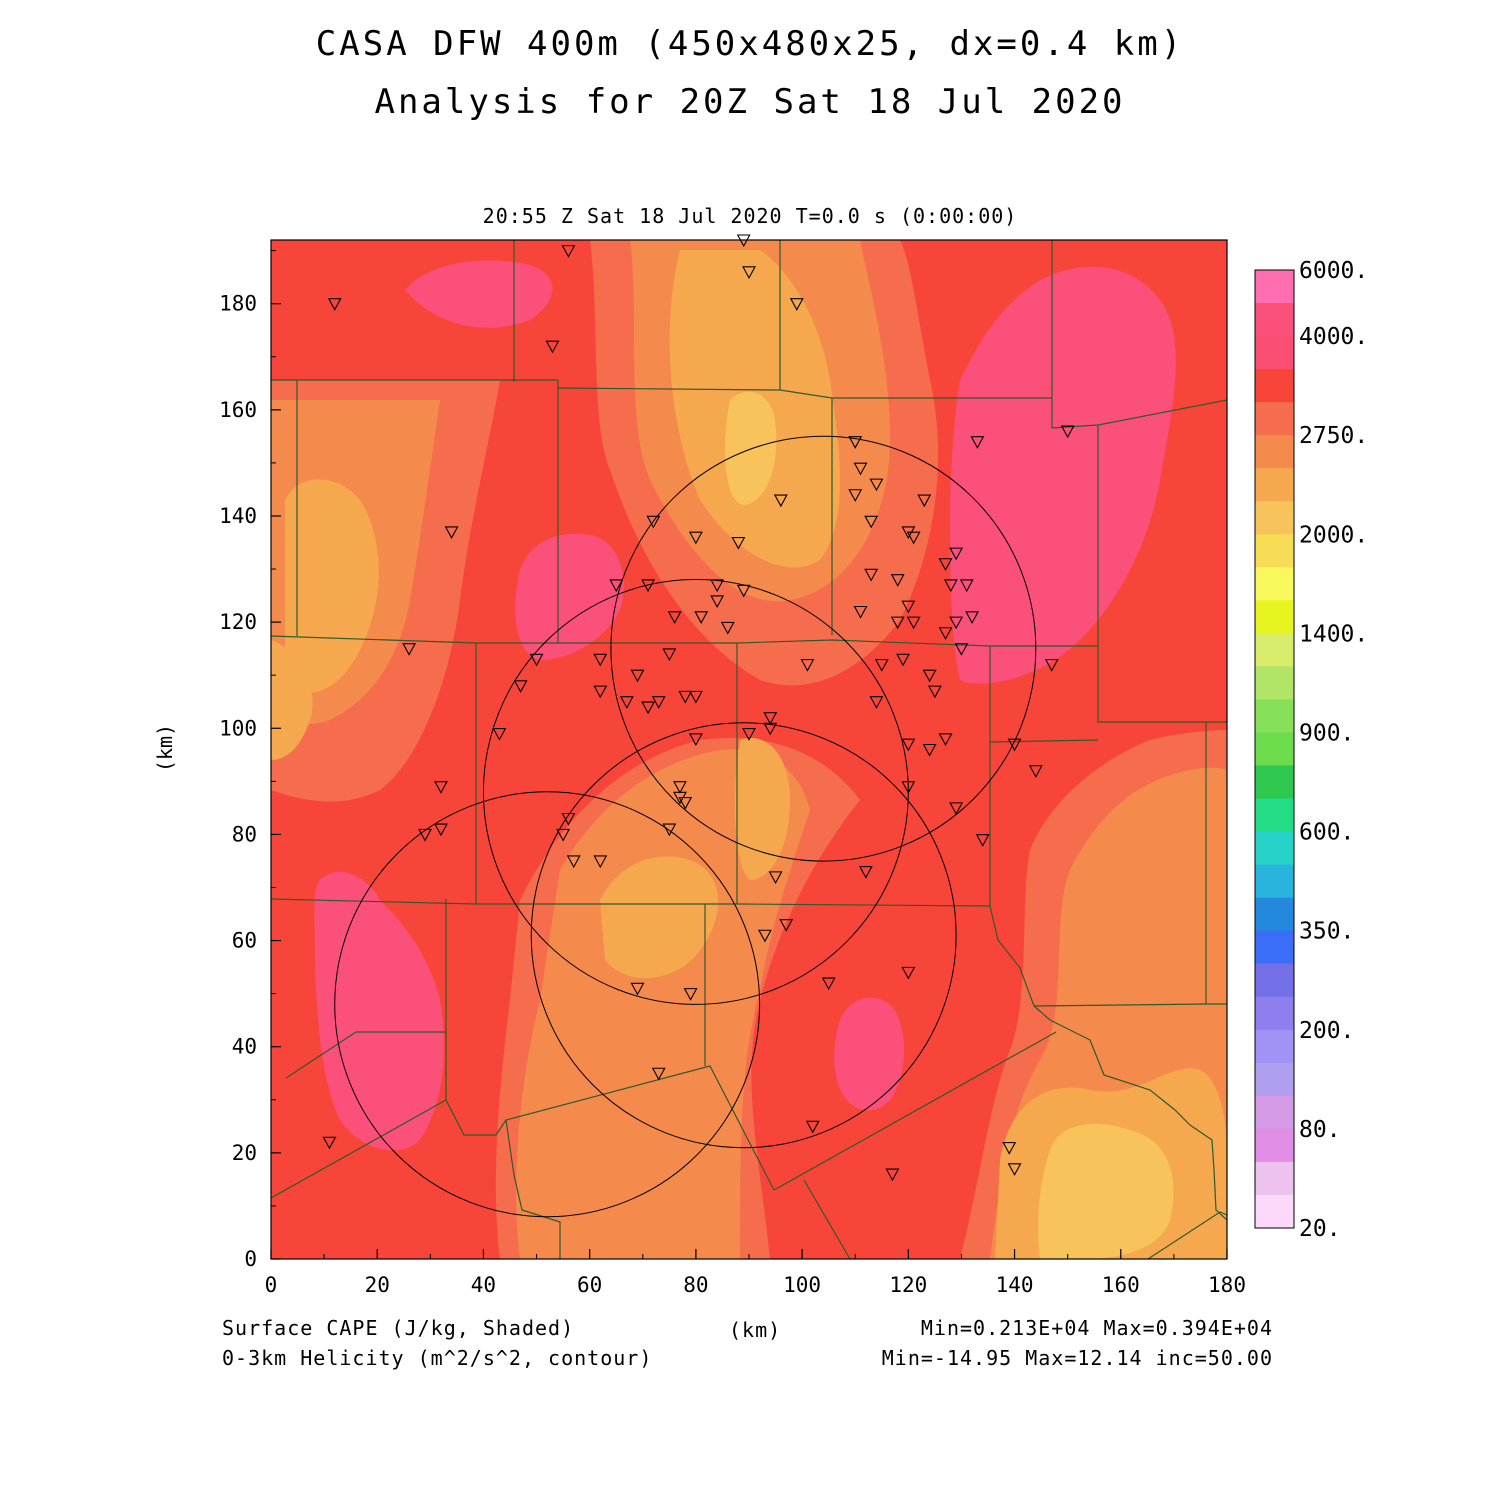 This screenshot has width=1500, height=1500. What do you see at coordinates (1333, 271) in the screenshot?
I see `colorbar-label: 6000.` at bounding box center [1333, 271].